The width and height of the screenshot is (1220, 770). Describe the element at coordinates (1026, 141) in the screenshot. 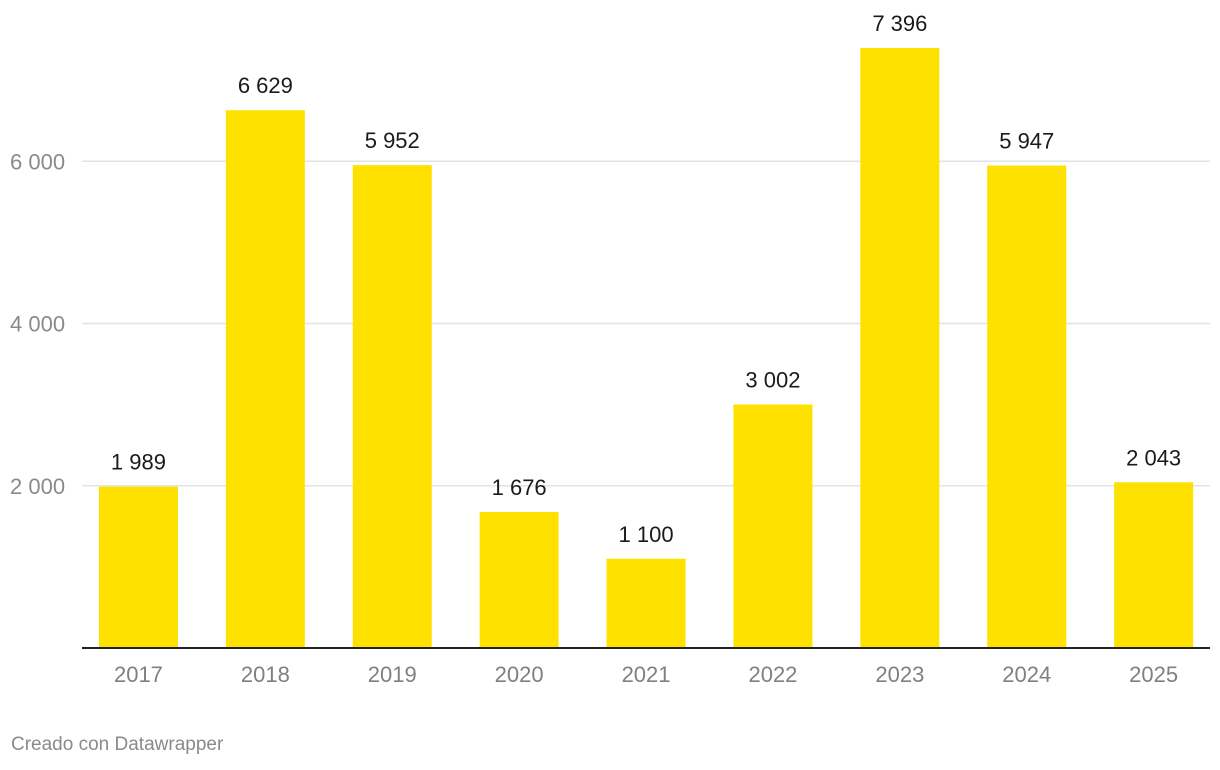

I see `data-label: 5 947` at that location.